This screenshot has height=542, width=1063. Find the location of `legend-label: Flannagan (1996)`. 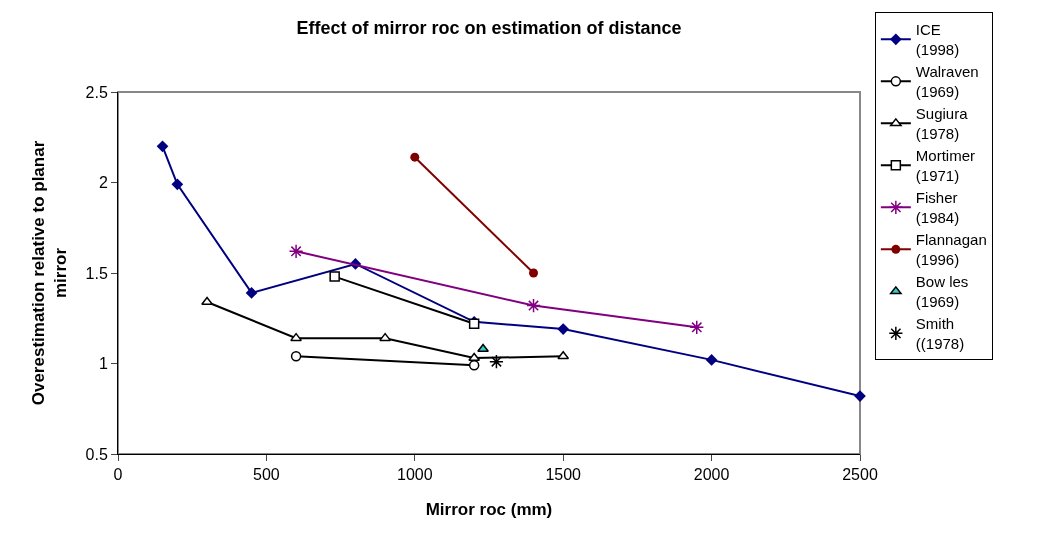

legend-label: Flannagan (1996) is located at coordinates (951, 249).